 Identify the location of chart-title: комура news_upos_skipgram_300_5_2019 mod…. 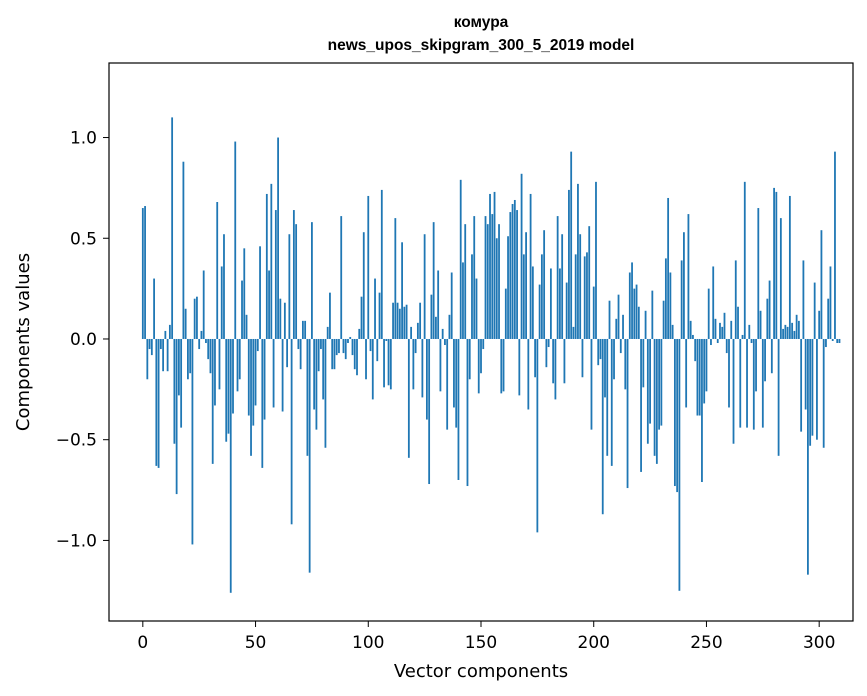
(481, 34).